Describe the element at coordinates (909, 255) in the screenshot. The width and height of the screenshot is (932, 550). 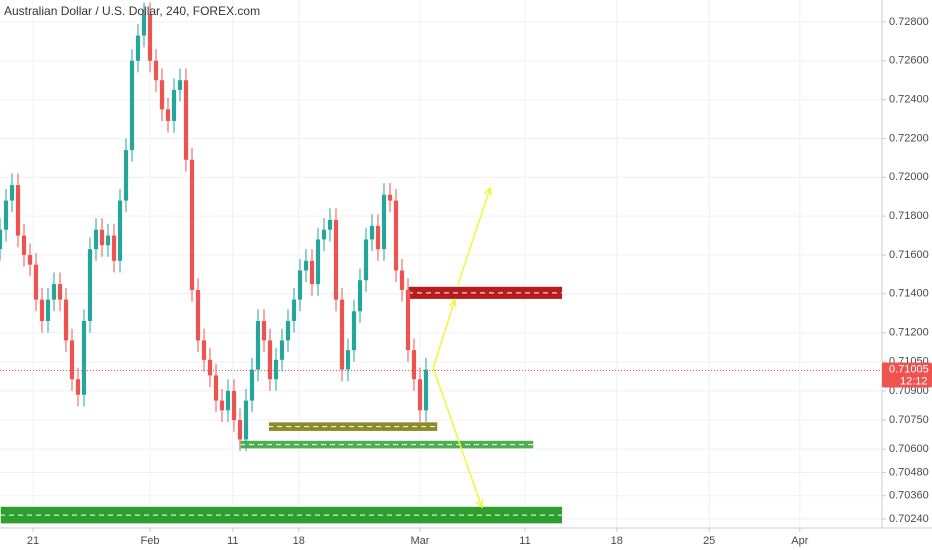
I see `y-tick-label: 0.71600` at that location.